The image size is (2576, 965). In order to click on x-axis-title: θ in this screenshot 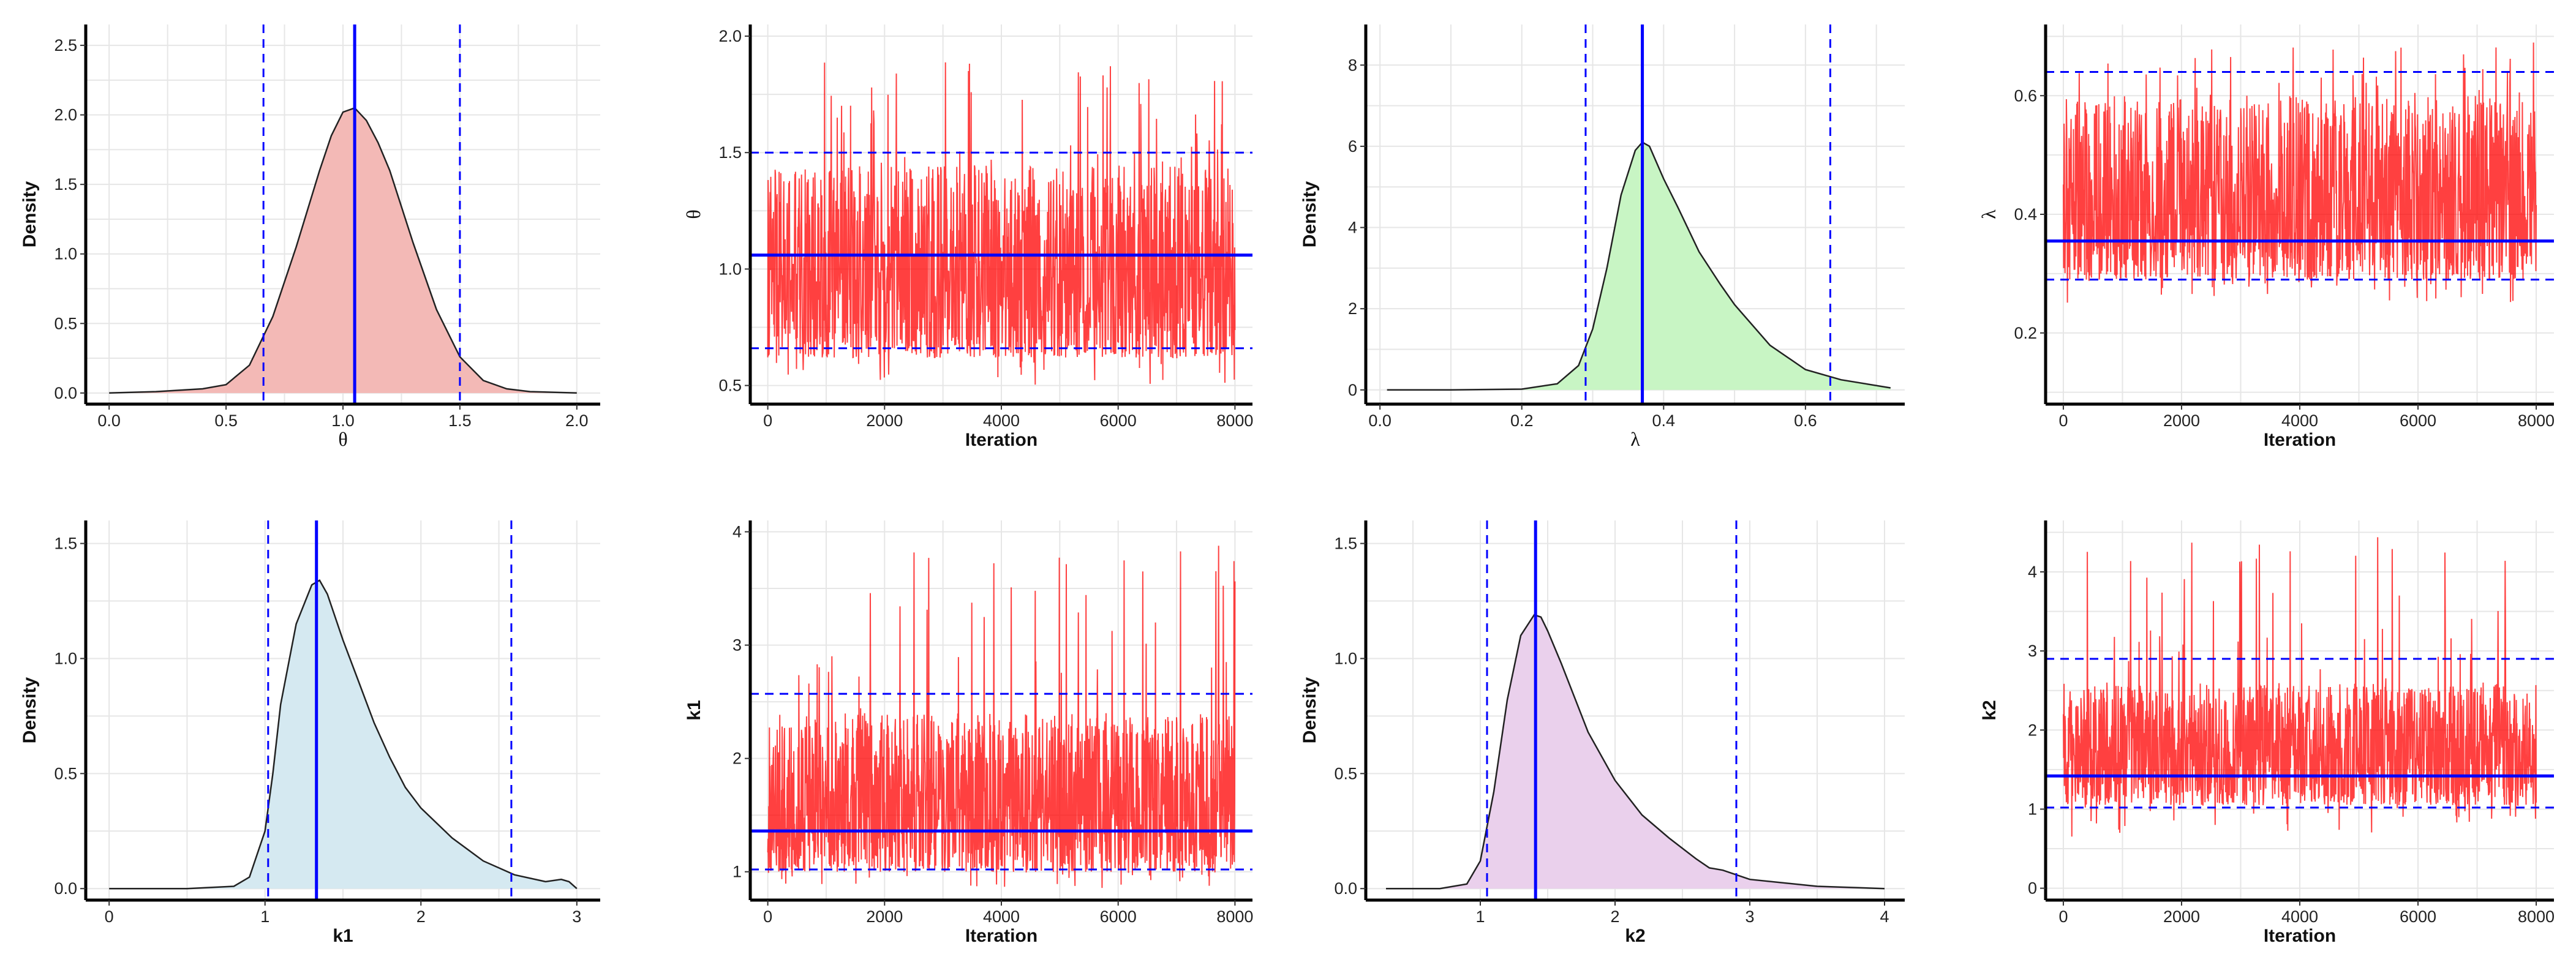, I will do `click(342, 439)`.